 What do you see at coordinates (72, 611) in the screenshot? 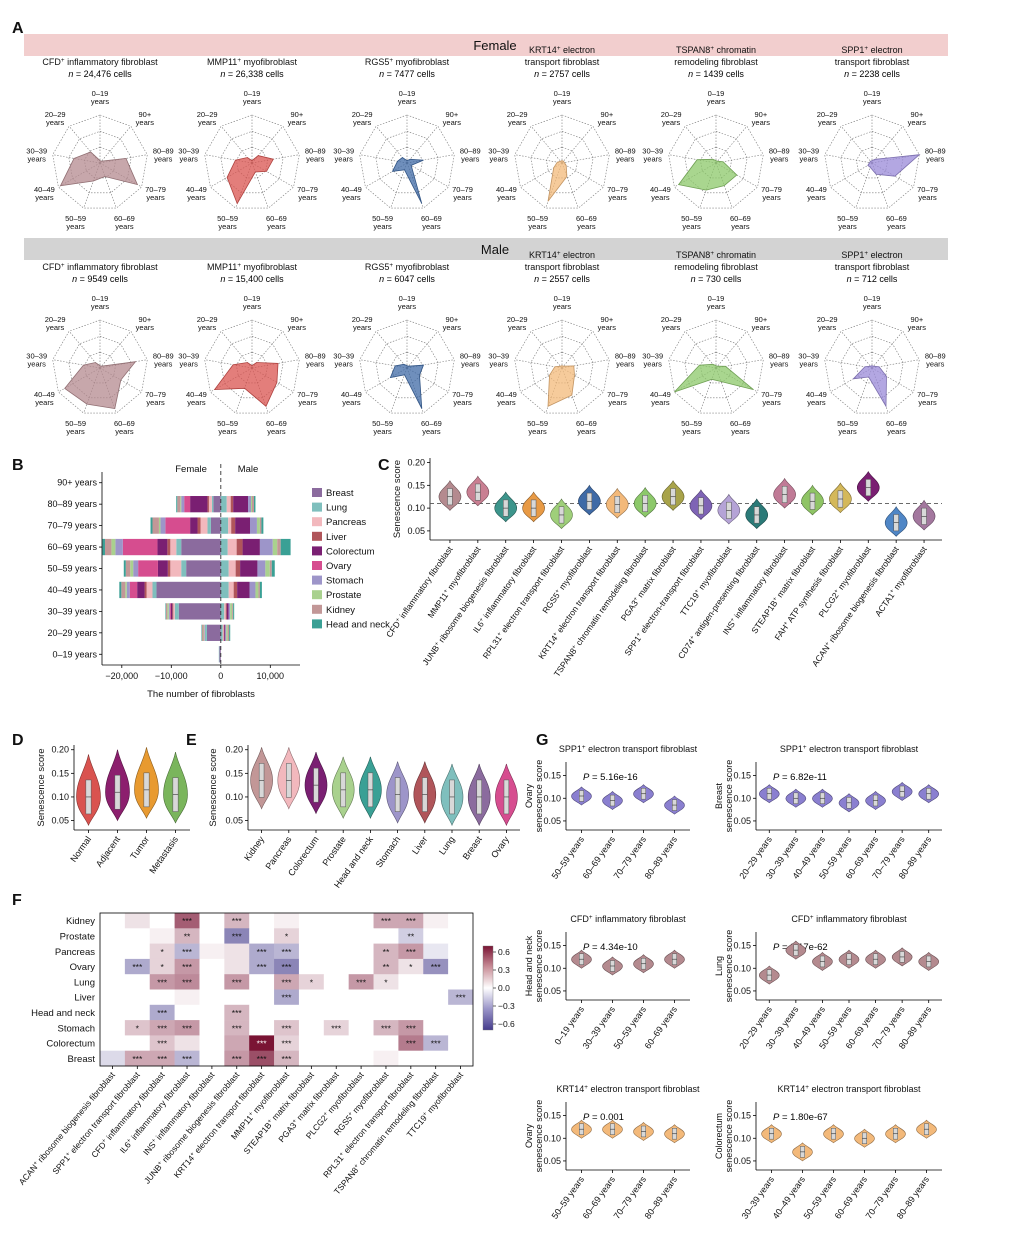
I see `b-y-tick-label: 30–39 years` at bounding box center [72, 611].